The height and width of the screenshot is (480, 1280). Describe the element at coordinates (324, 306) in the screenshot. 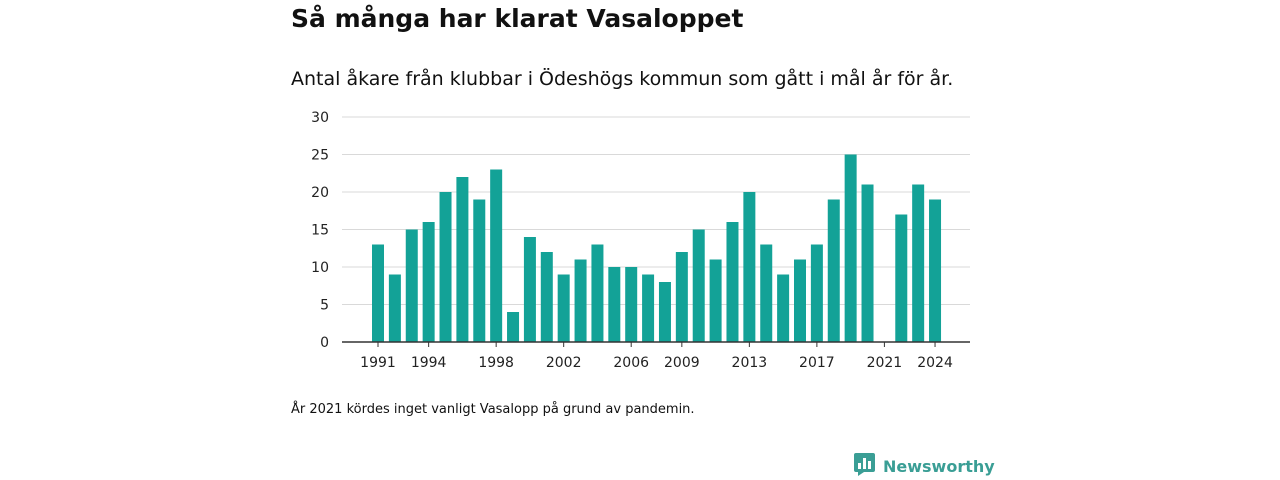

I see `y-tick-label: 5` at that location.